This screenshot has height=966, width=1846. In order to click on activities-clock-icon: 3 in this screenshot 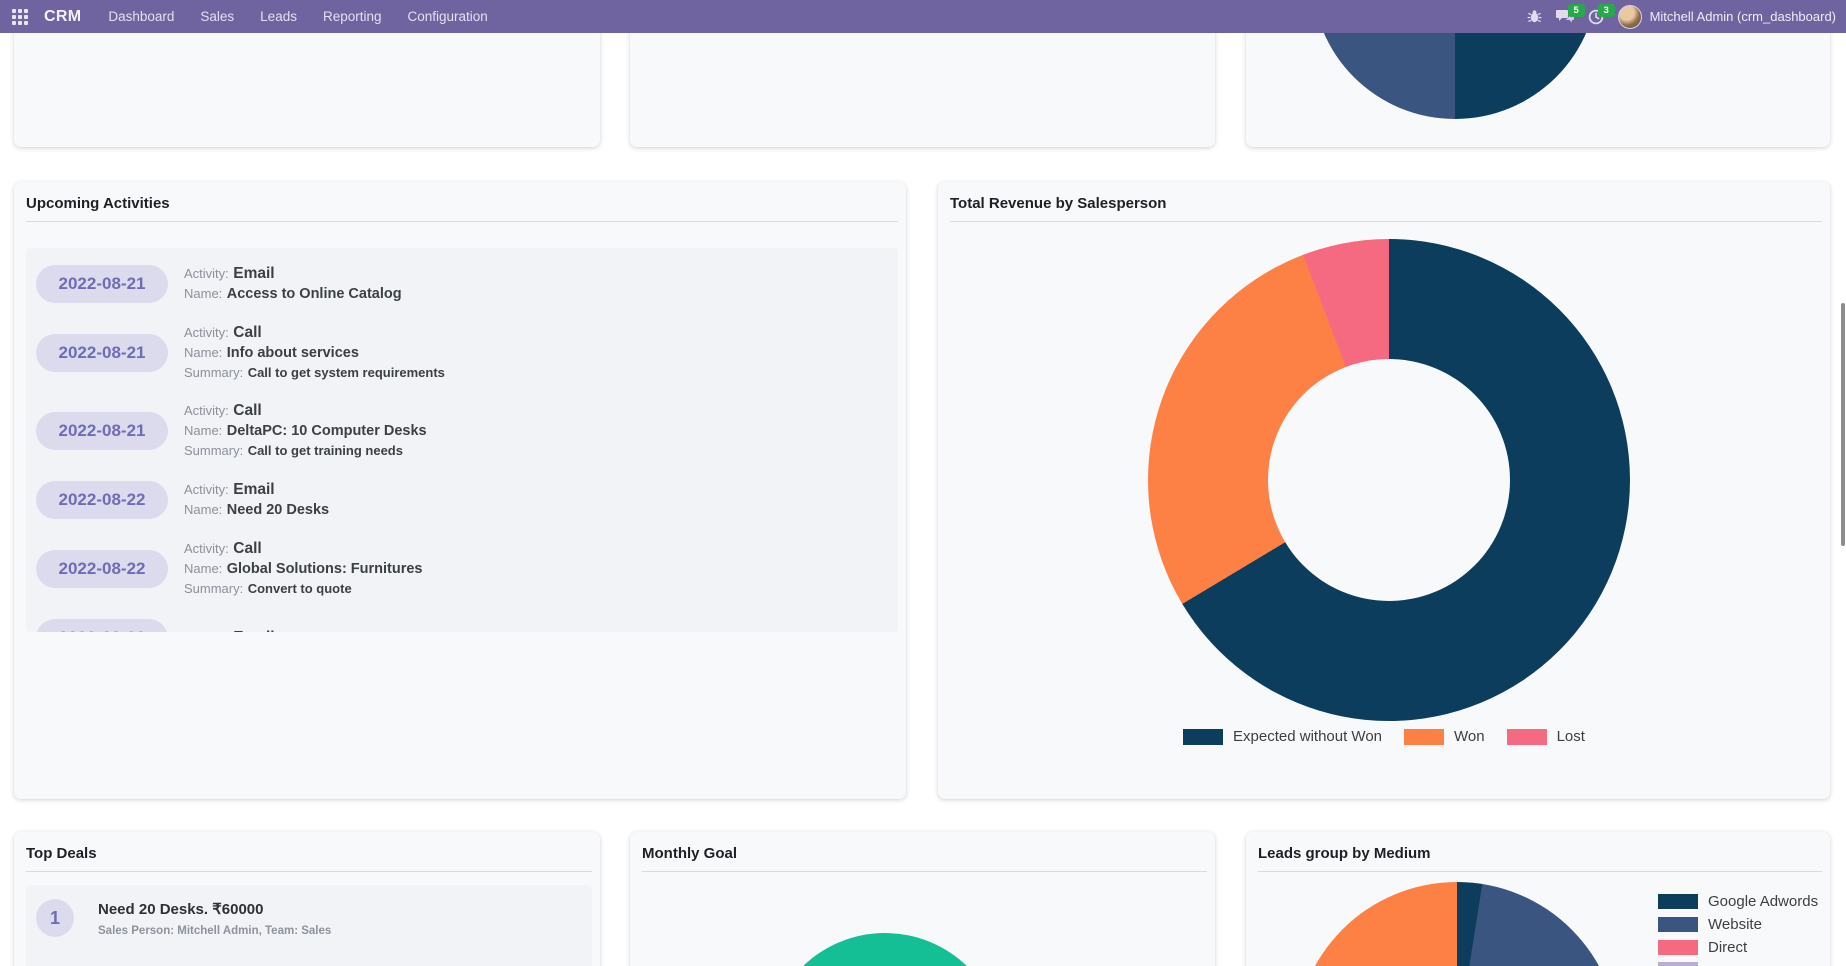, I will do `click(1601, 14)`.